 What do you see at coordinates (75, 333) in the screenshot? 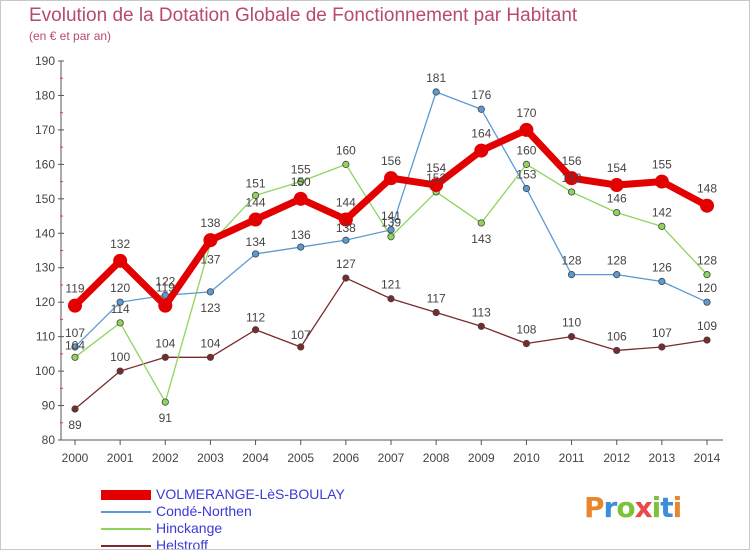
I see `data-label: 107` at bounding box center [75, 333].